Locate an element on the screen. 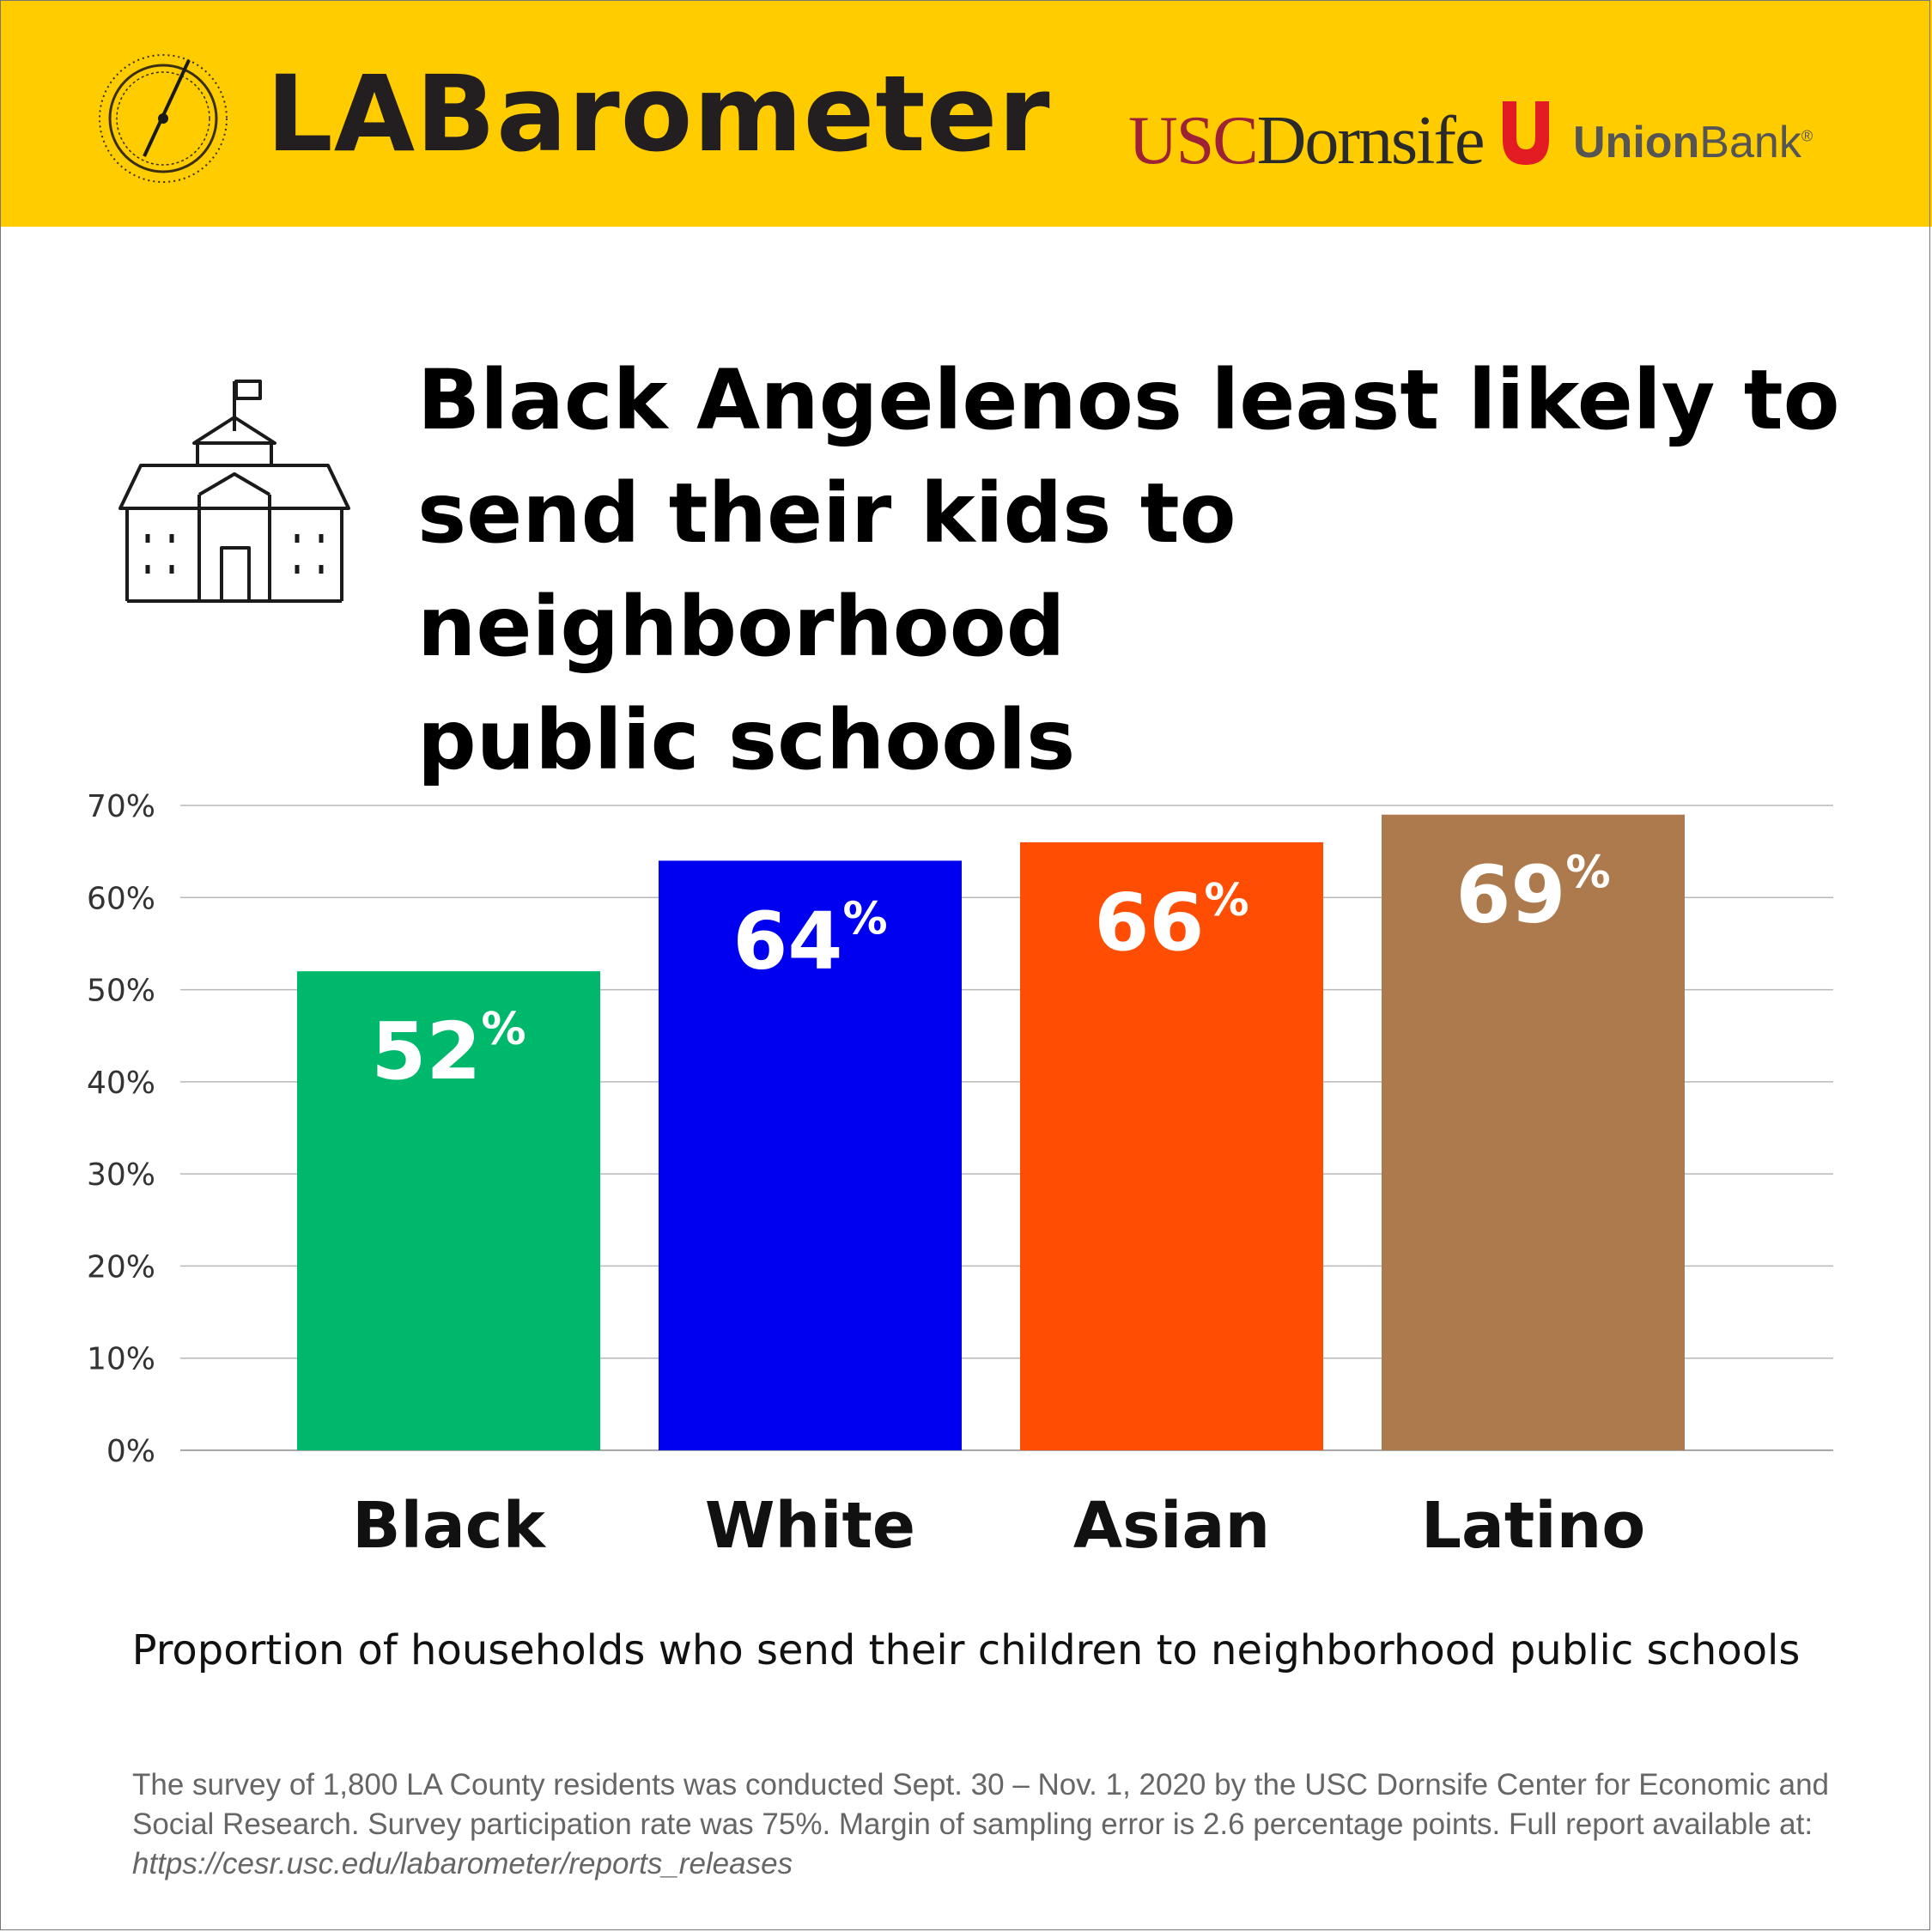 The height and width of the screenshot is (1932, 1932). y-tick-label: 50% is located at coordinates (121, 991).